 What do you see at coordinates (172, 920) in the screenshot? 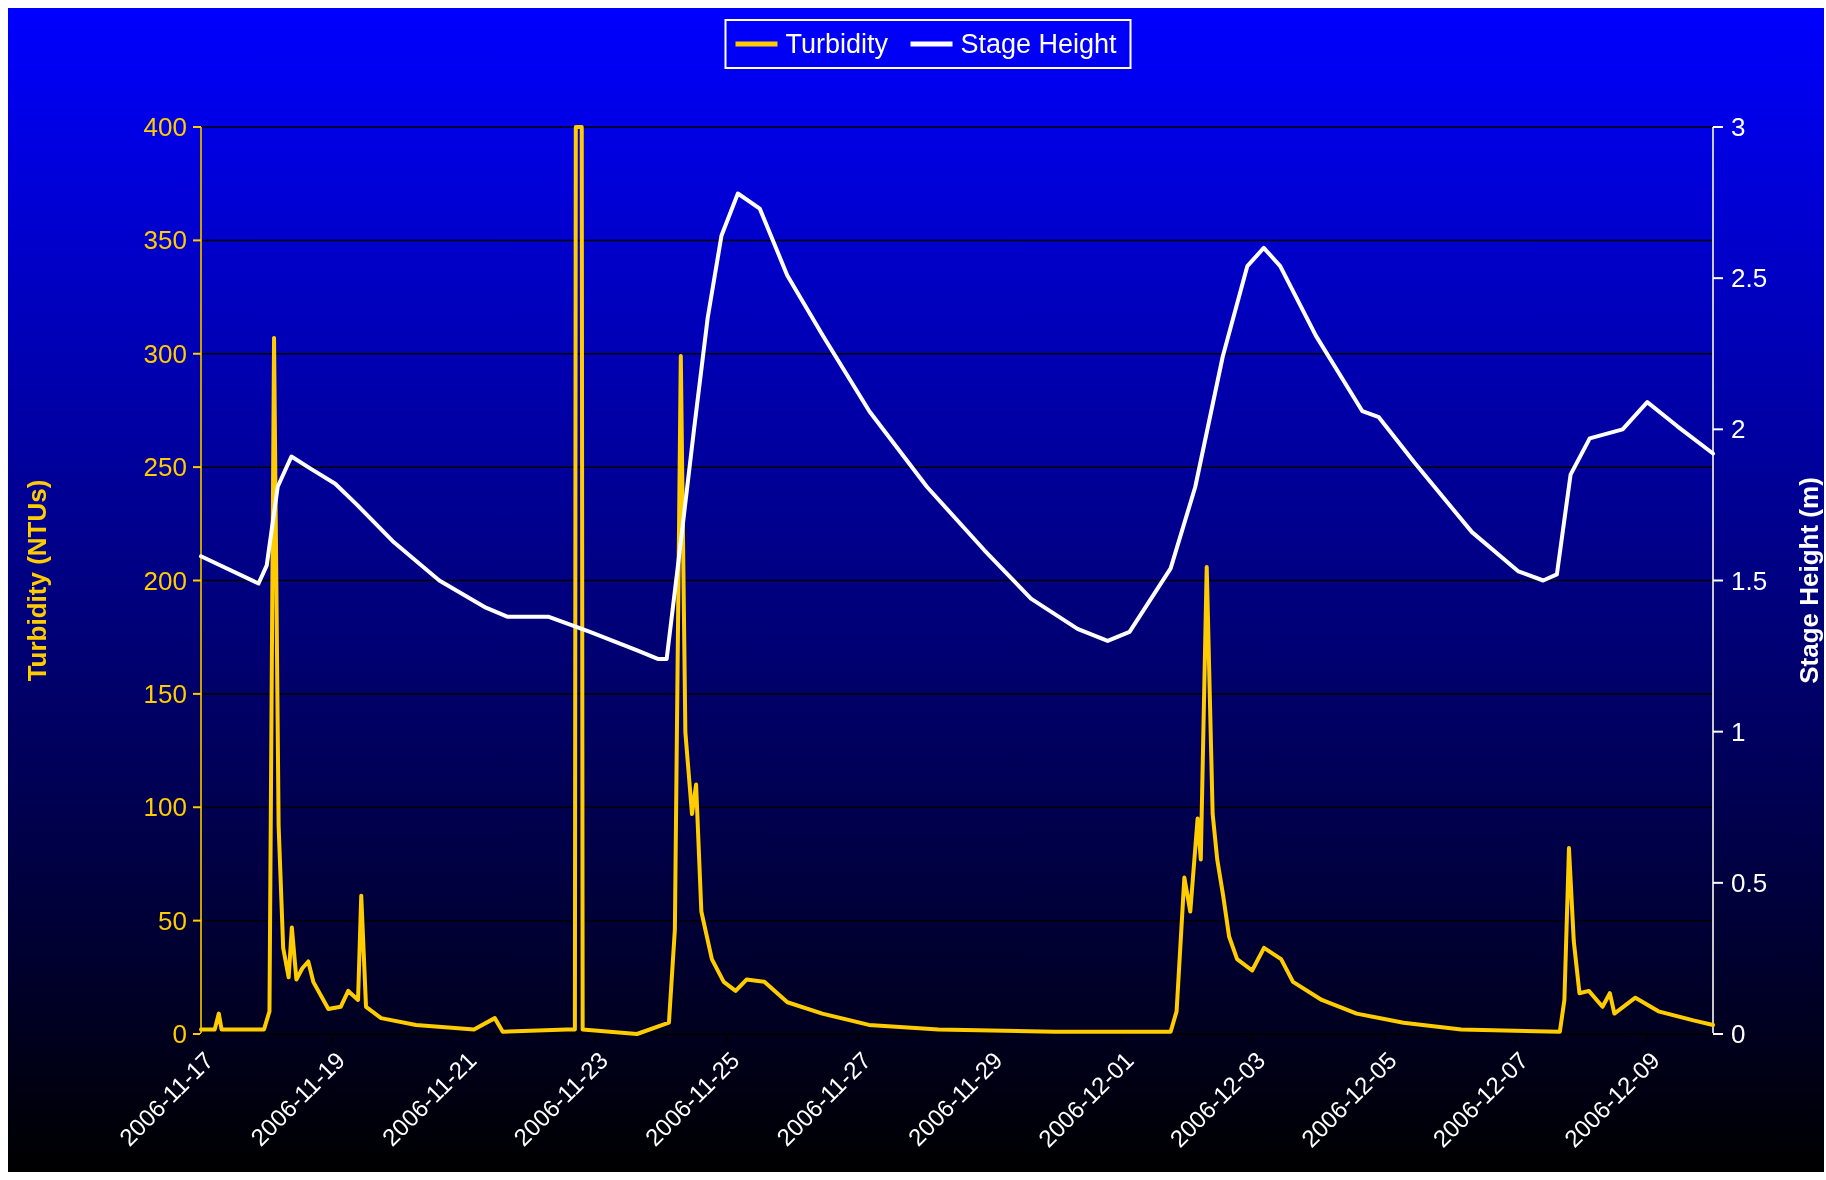
I see `y-tick-label: 50` at bounding box center [172, 920].